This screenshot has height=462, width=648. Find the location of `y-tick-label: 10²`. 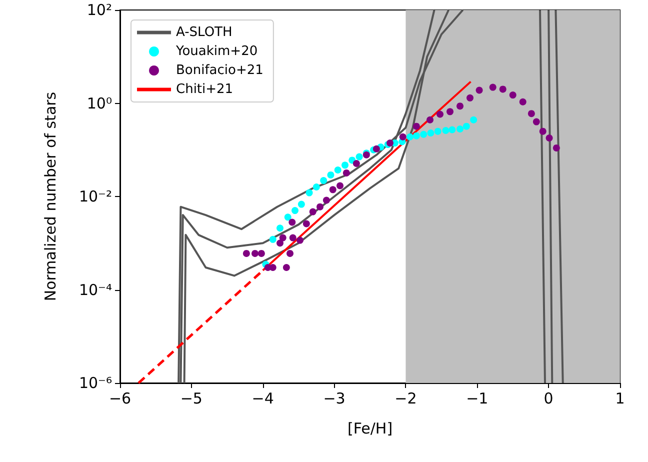

y-tick-label: 10² is located at coordinates (99, 10).